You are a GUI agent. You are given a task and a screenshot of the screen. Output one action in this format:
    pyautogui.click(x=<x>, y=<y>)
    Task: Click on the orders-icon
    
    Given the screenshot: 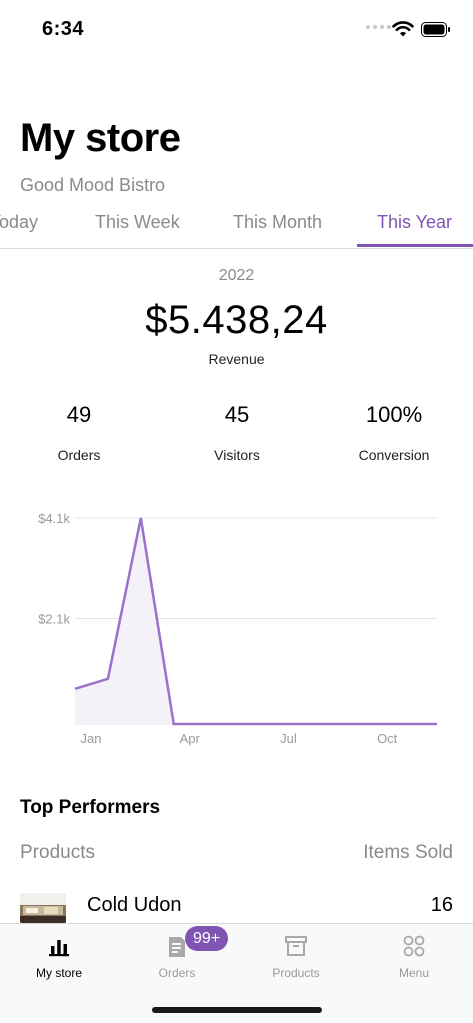 What is the action you would take?
    pyautogui.click(x=177, y=947)
    